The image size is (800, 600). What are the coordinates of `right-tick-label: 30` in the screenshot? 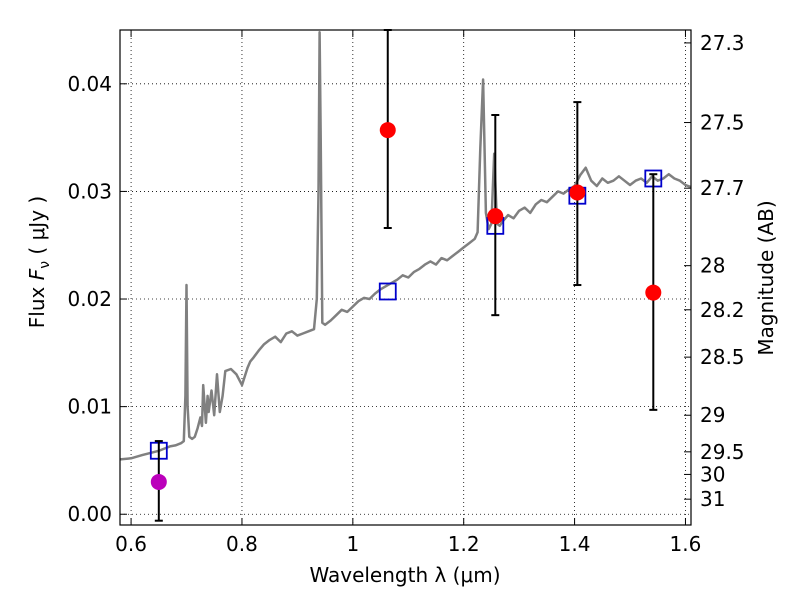 It's located at (712, 474).